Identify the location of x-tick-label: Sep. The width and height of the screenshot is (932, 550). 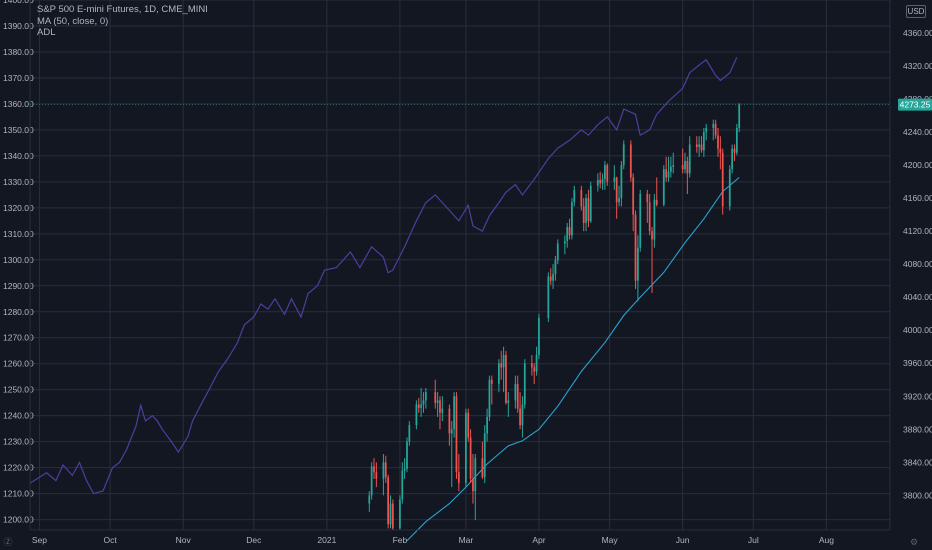
(39, 540).